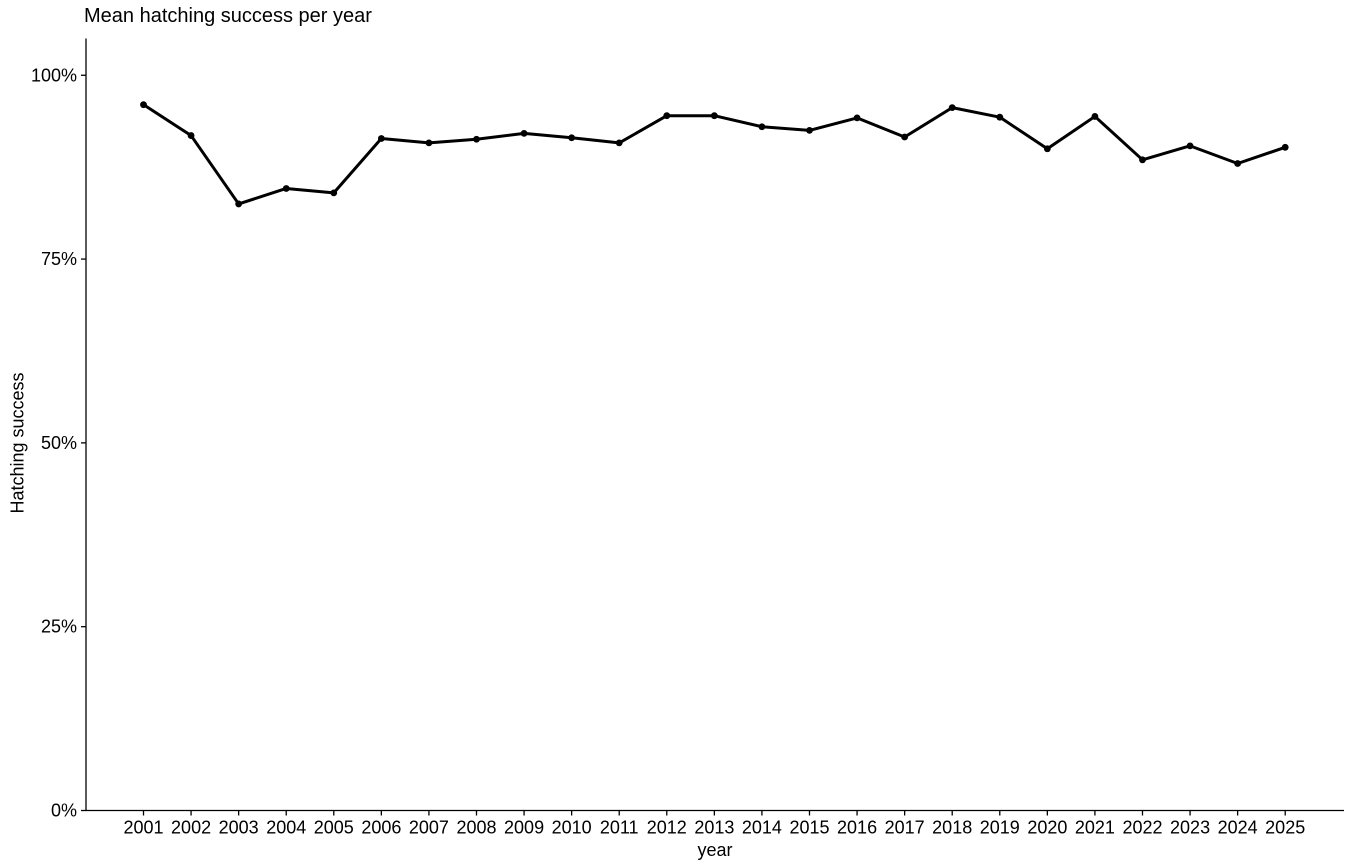  What do you see at coordinates (59, 627) in the screenshot?
I see `y-tick-label: 25%` at bounding box center [59, 627].